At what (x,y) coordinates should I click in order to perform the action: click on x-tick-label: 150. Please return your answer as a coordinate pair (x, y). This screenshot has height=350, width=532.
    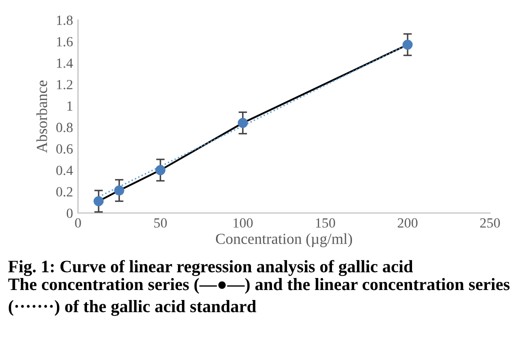
    Looking at the image, I should click on (326, 223).